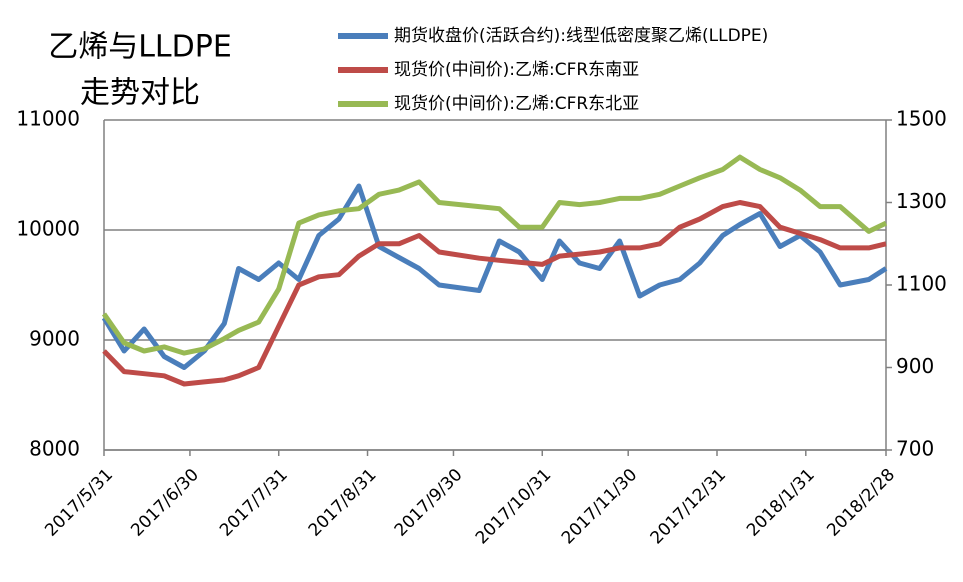 This screenshot has height=582, width=963. I want to click on chart-title: 走势对比, so click(140, 93).